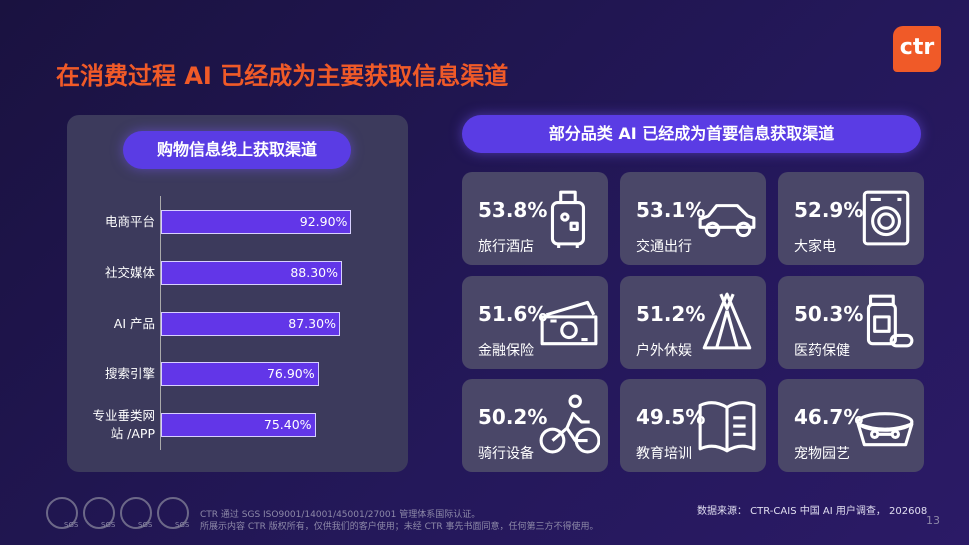 The width and height of the screenshot is (969, 545). I want to click on tile-value: 49.5%, so click(671, 417).